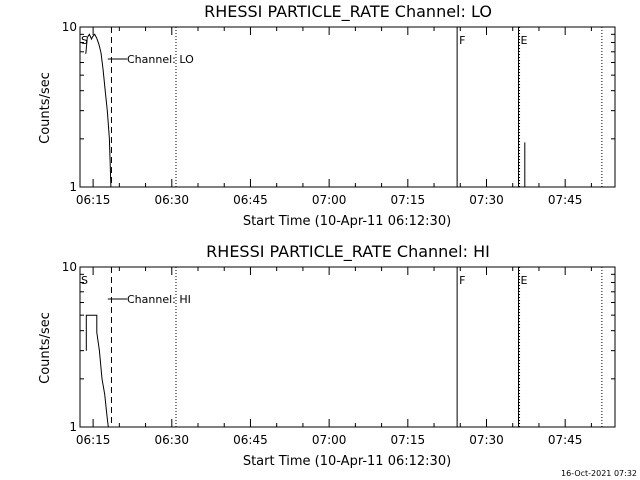 This screenshot has height=480, width=640. What do you see at coordinates (462, 40) in the screenshot?
I see `marker-label-lo: F` at bounding box center [462, 40].